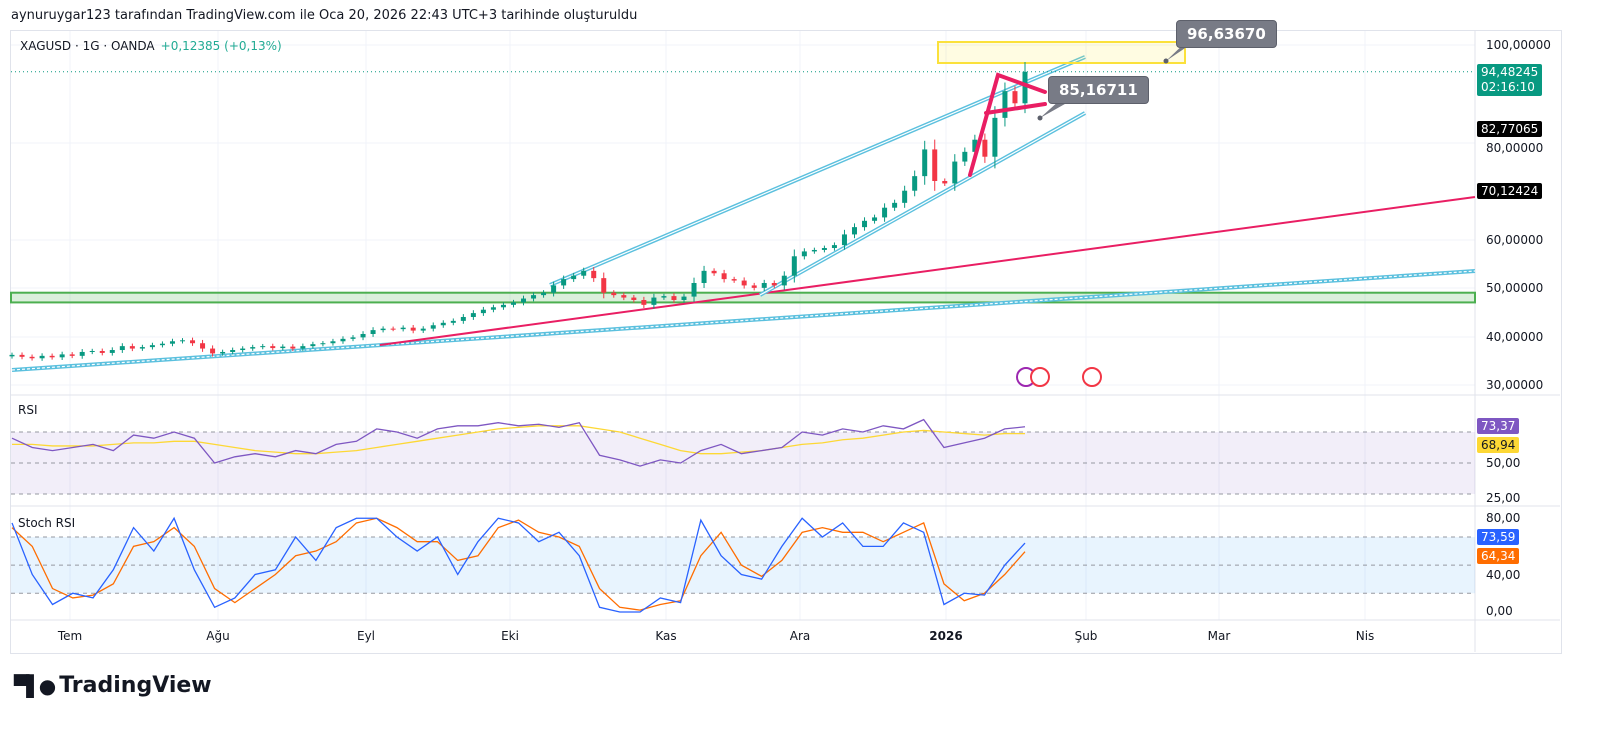 The image size is (1600, 733). I want to click on price-tick: 50,00000, so click(1515, 288).